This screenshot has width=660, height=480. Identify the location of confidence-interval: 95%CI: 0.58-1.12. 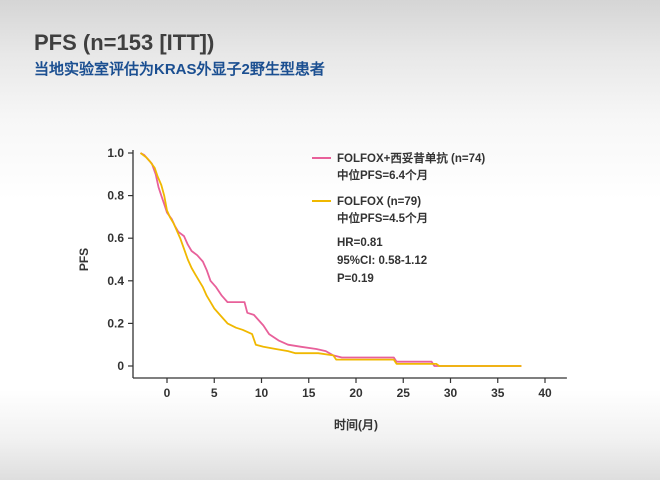
(382, 261).